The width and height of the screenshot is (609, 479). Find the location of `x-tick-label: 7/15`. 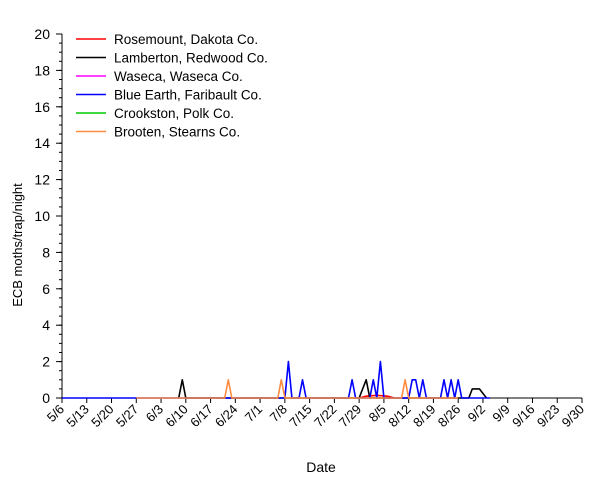

x-tick-label: 7/15 is located at coordinates (300, 416).